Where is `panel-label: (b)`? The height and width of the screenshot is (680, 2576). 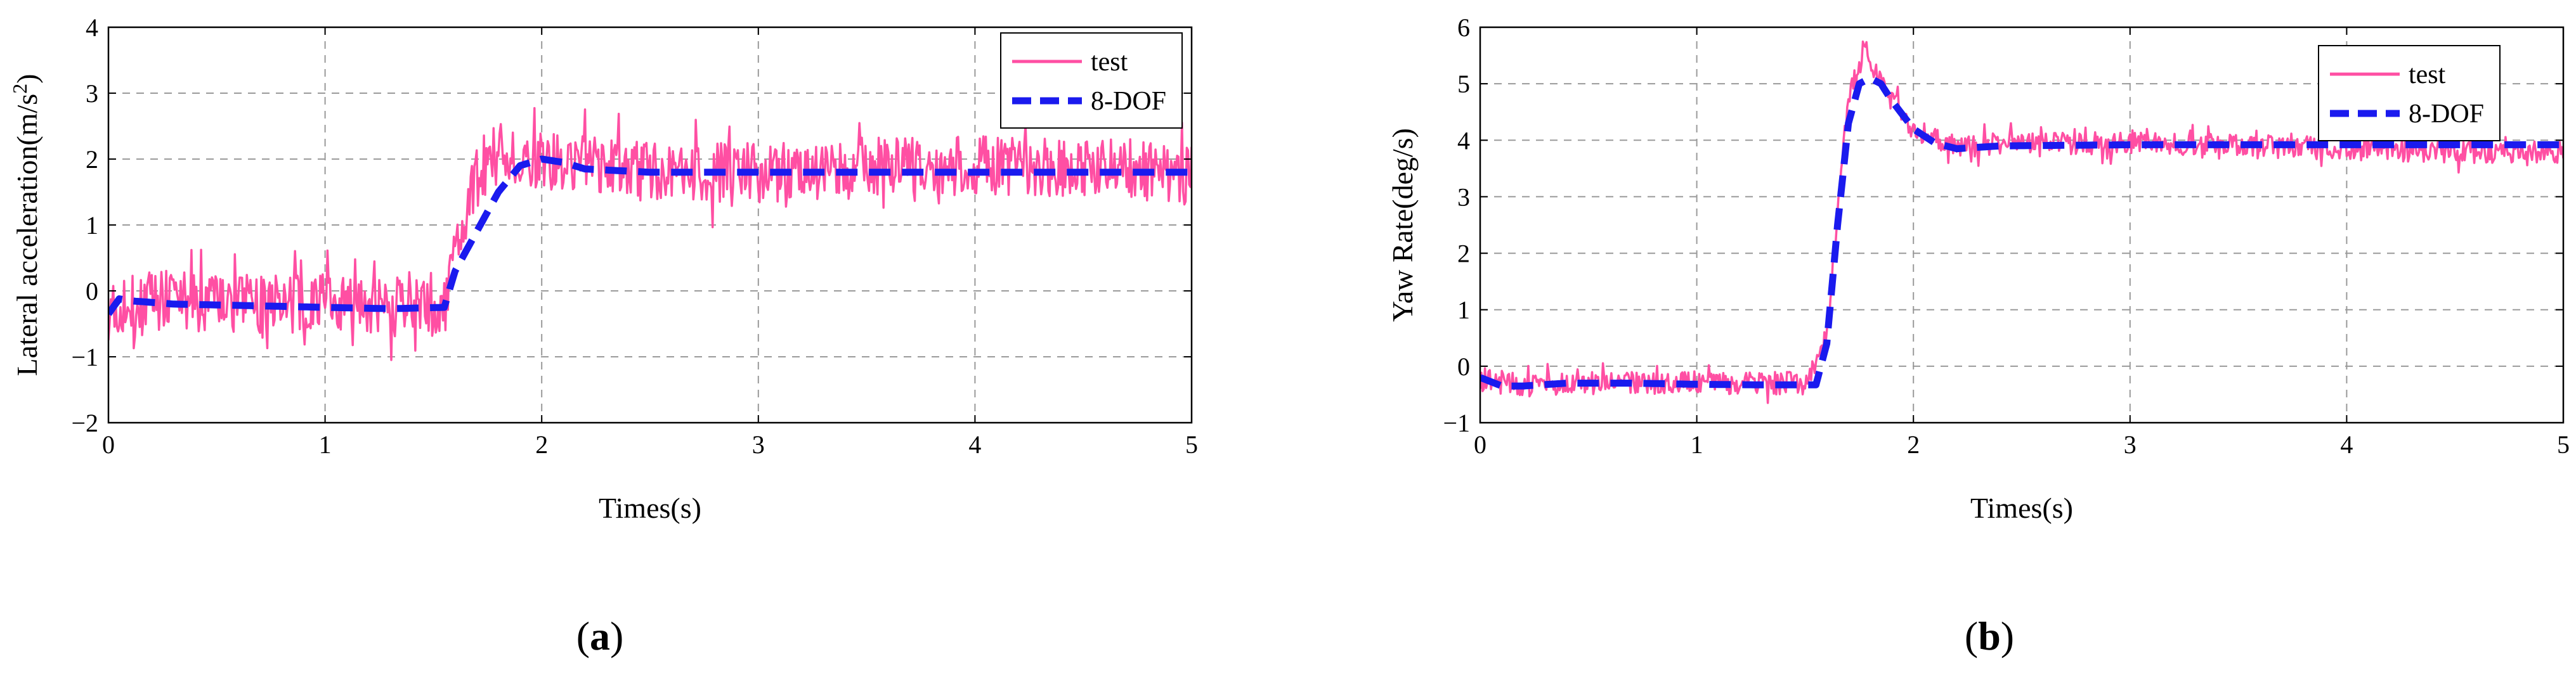
panel-label: (b) is located at coordinates (1990, 635).